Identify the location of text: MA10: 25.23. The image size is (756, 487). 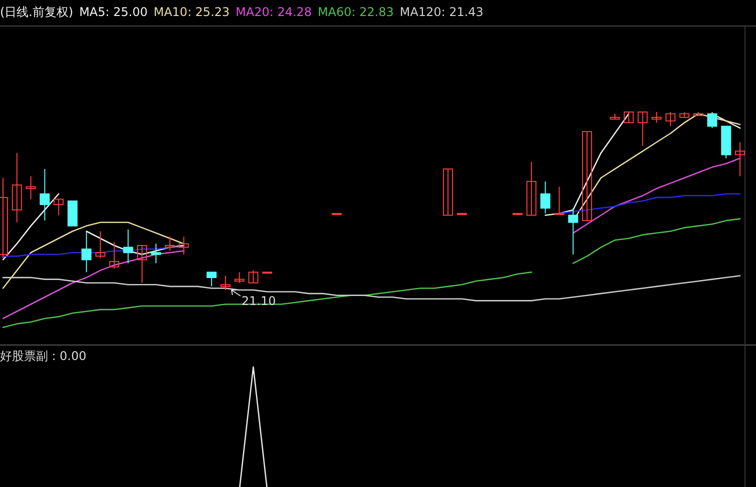
(192, 12).